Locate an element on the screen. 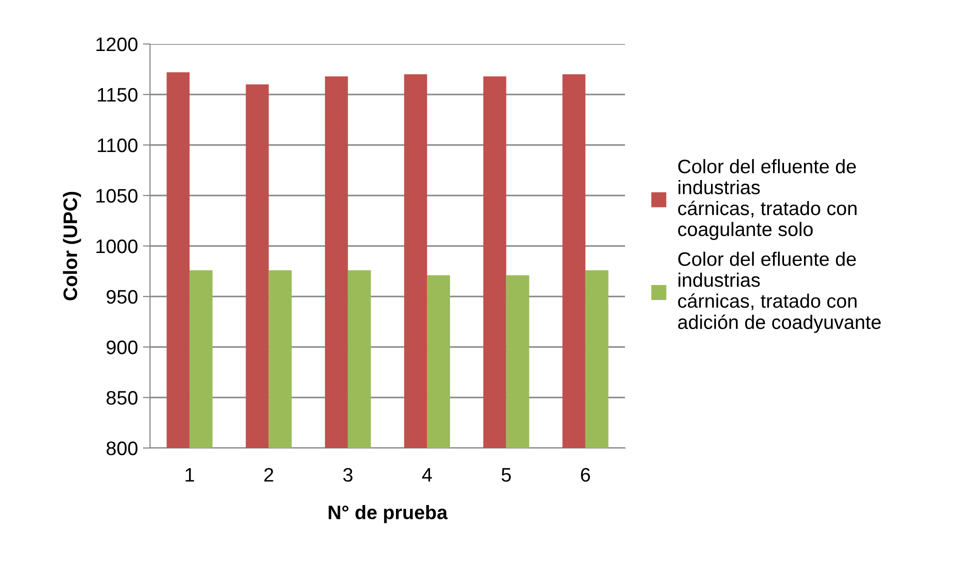 The image size is (956, 584). y-tick-label: 1150 is located at coordinates (118, 95).